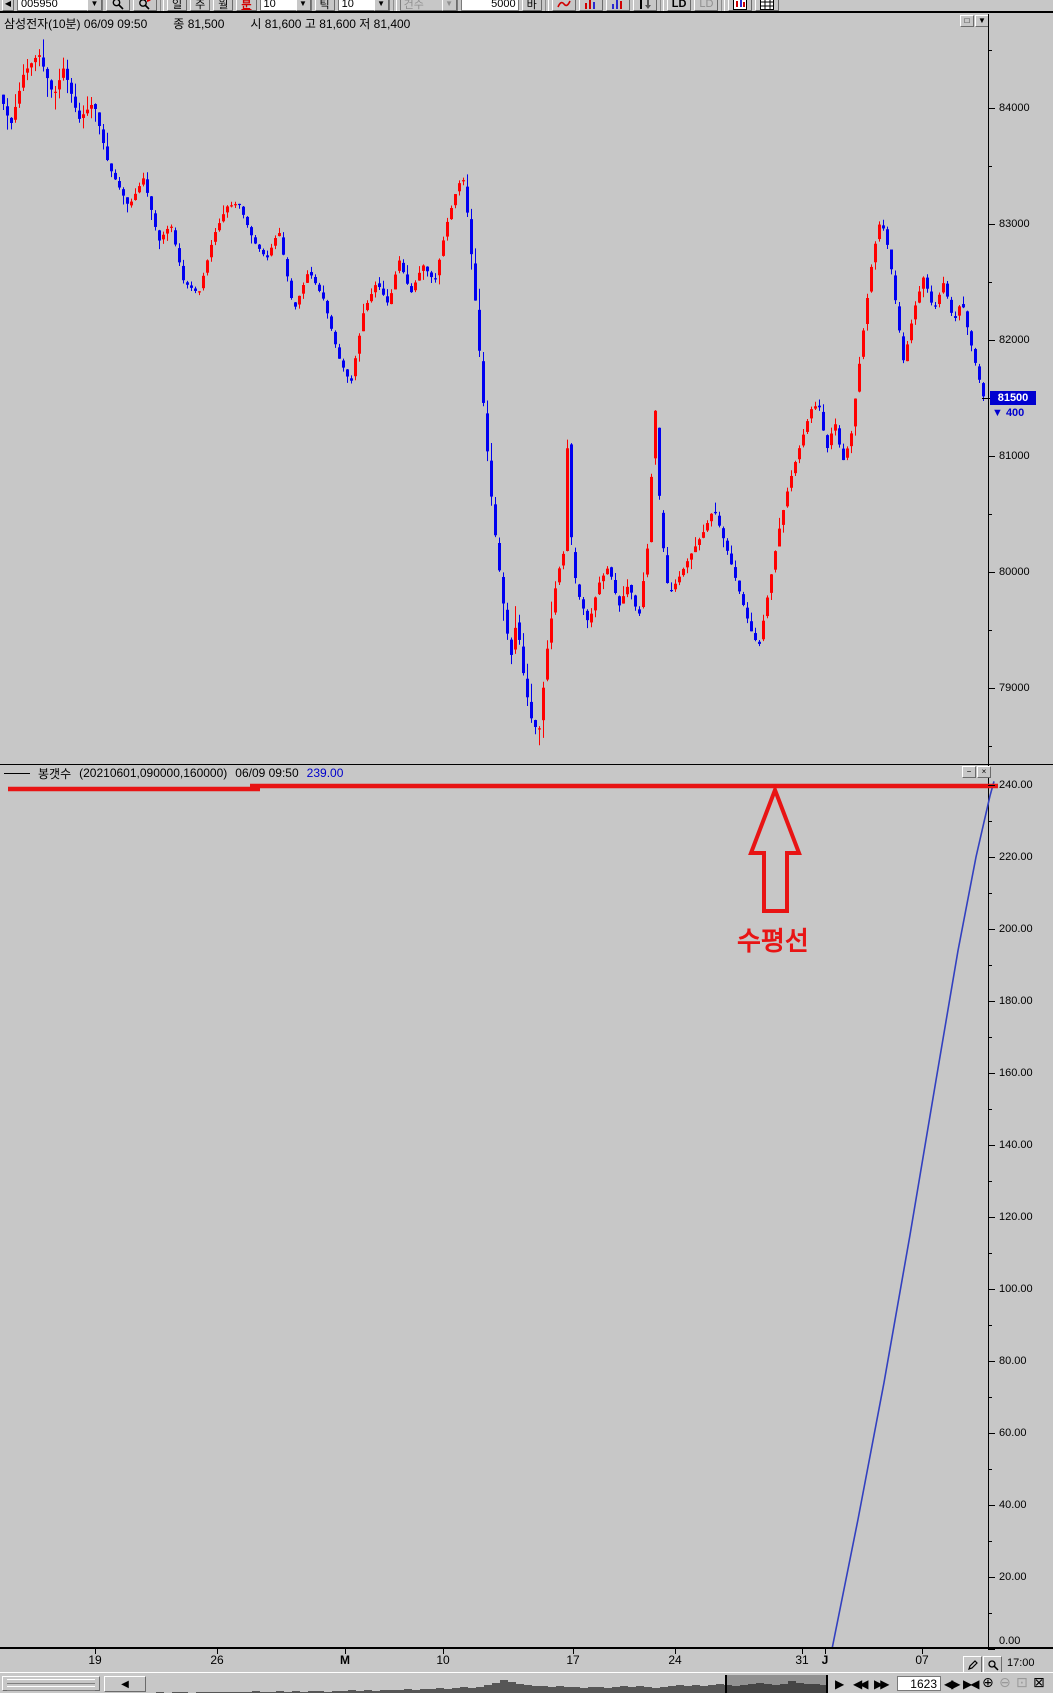 This screenshot has width=1053, height=1693. Describe the element at coordinates (310, 24) in the screenshot. I see `high-label: 고` at that location.